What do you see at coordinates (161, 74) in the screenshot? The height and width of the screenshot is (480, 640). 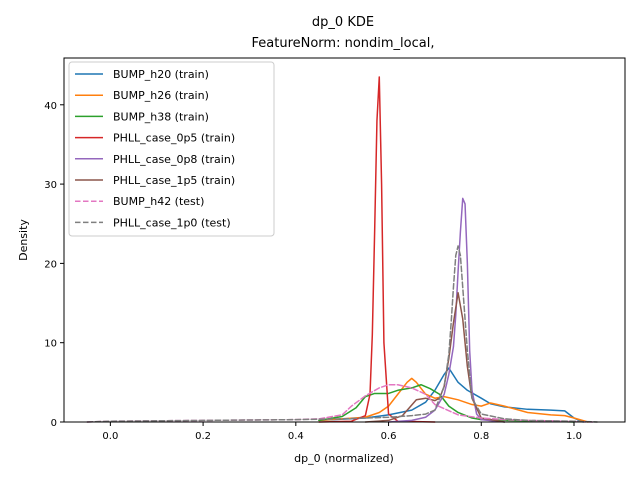 I see `legend-label-1: BUMP_h20 (train)` at bounding box center [161, 74].